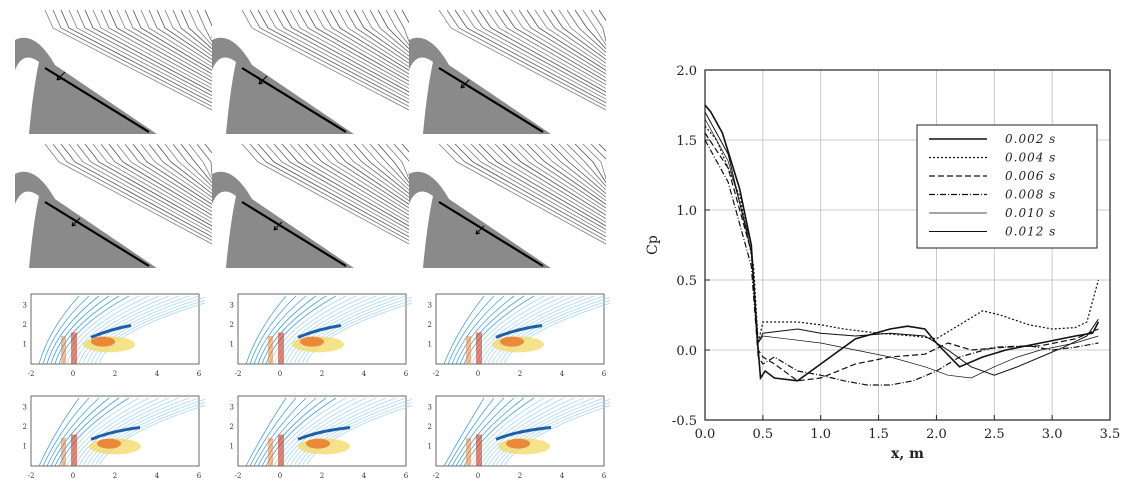 This screenshot has height=482, width=1133. Describe the element at coordinates (1030, 232) in the screenshot. I see `legend-label: 0.012 s` at that location.